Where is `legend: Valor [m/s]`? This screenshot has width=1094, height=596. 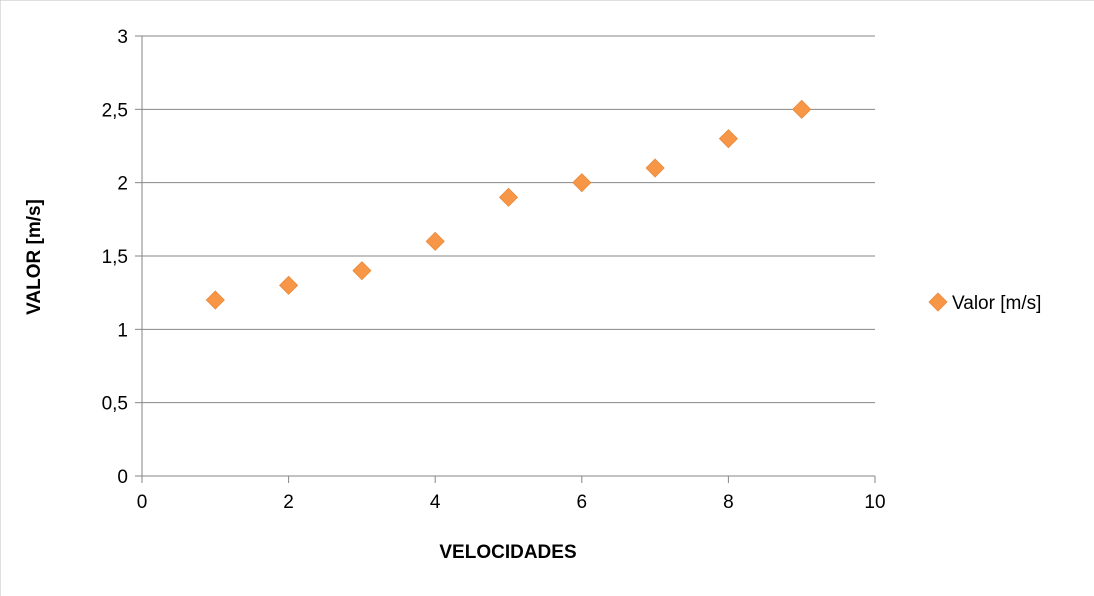
legend: Valor [m/s] is located at coordinates (984, 303).